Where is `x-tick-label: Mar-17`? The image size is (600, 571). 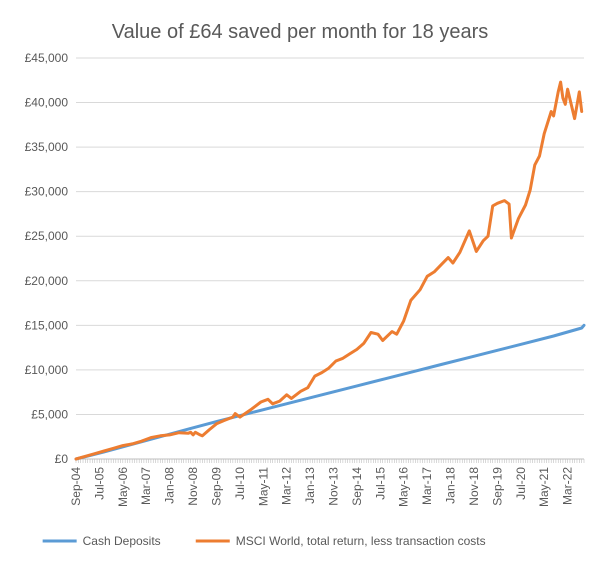 x-tick-label: Mar-17 is located at coordinates (427, 486).